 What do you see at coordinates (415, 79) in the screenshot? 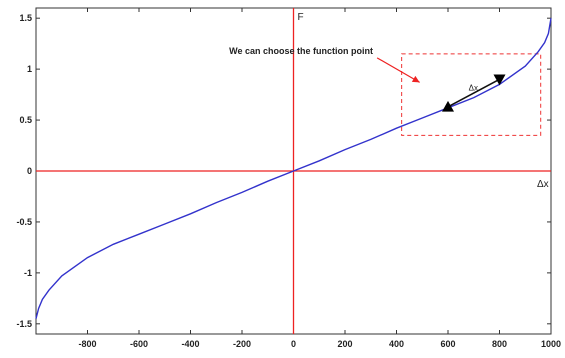
I see `annotation-arrow-head` at bounding box center [415, 79].